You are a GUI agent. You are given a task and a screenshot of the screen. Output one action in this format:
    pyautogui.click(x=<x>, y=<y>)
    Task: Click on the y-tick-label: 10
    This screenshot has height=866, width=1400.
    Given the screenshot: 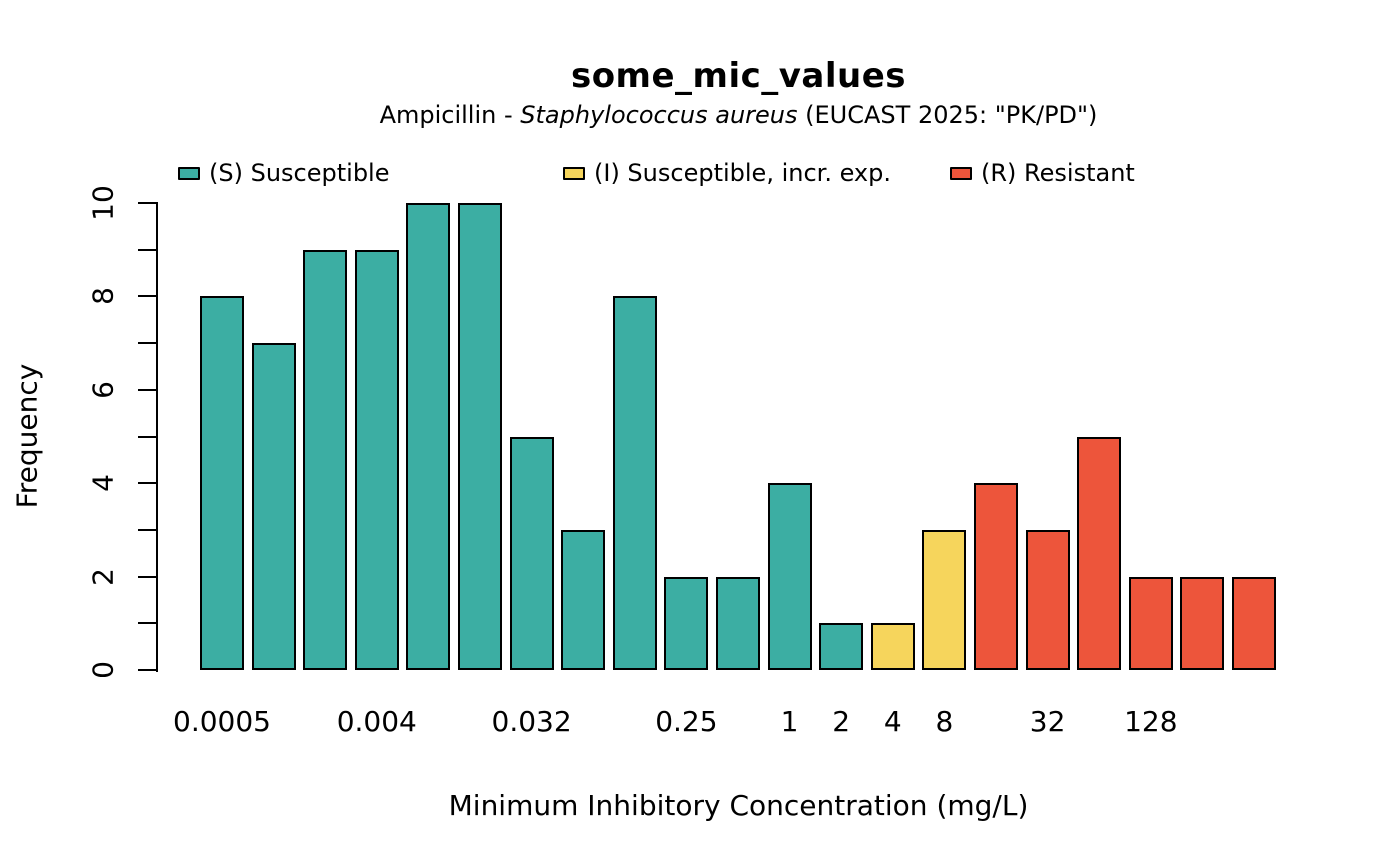 What is the action you would take?
    pyautogui.click(x=103, y=203)
    